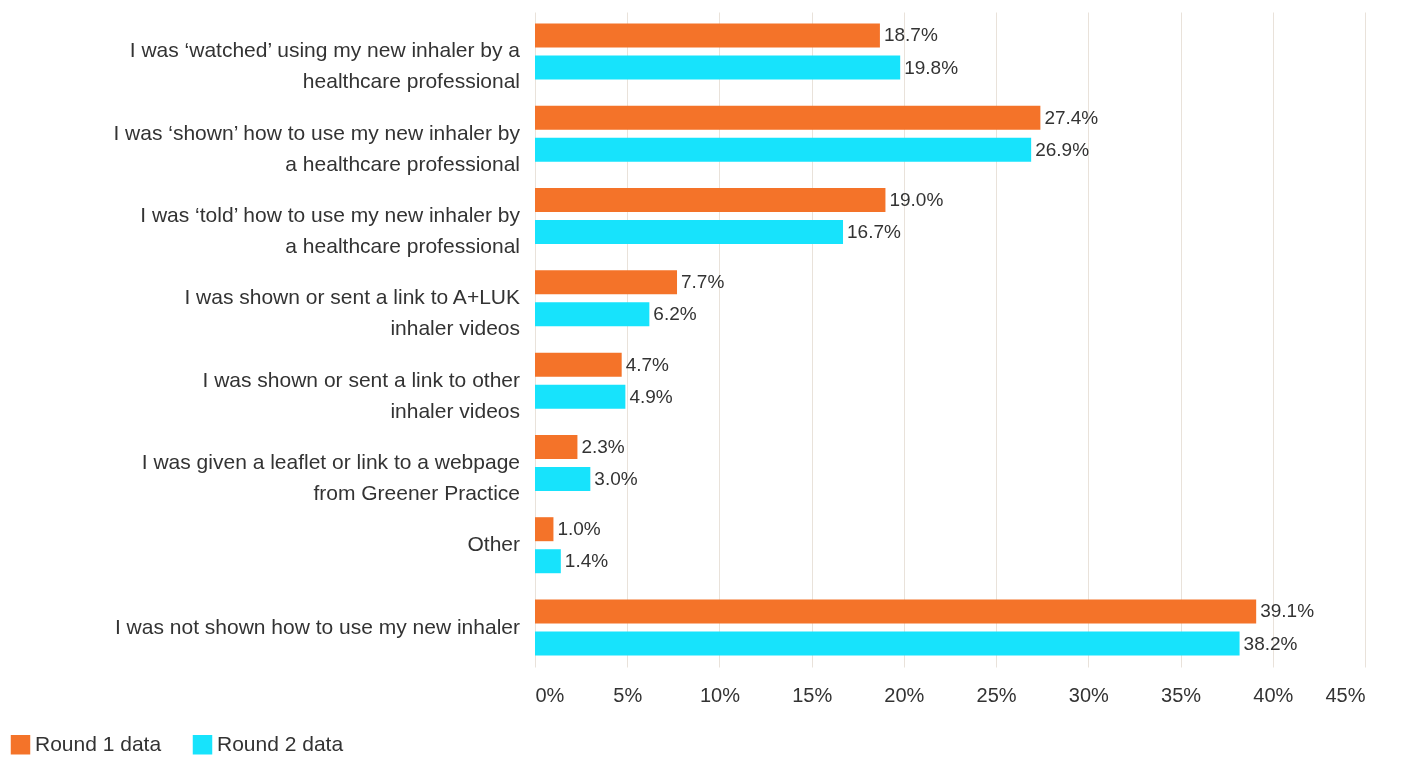  What do you see at coordinates (1270, 643) in the screenshot?
I see `data-label: 38.2%` at bounding box center [1270, 643].